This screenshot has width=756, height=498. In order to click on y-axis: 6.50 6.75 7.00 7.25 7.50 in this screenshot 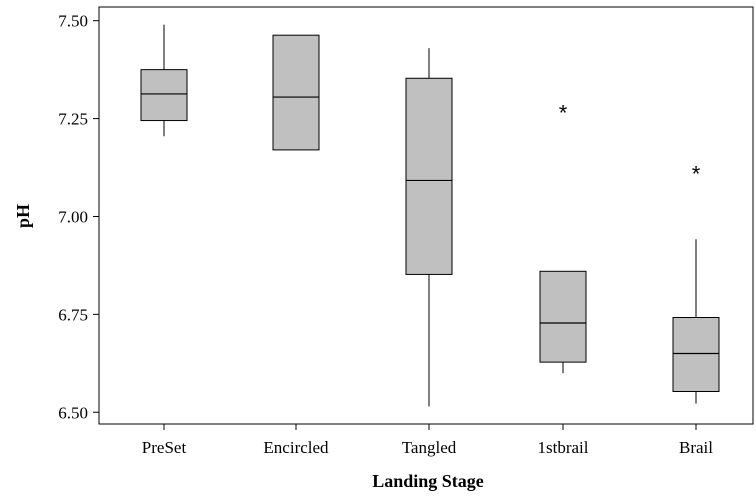, I will do `click(78, 217)`.